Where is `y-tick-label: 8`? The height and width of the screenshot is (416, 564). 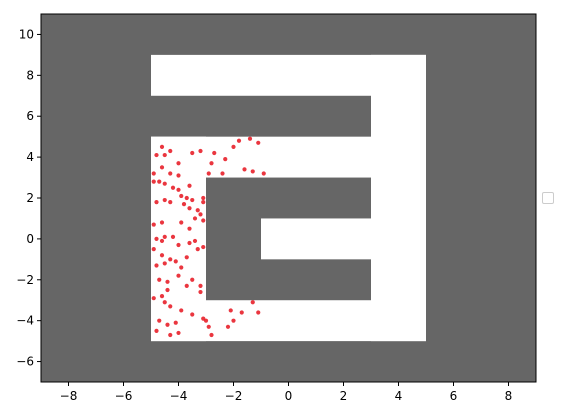 y-tick-label: 8 is located at coordinates (30, 75).